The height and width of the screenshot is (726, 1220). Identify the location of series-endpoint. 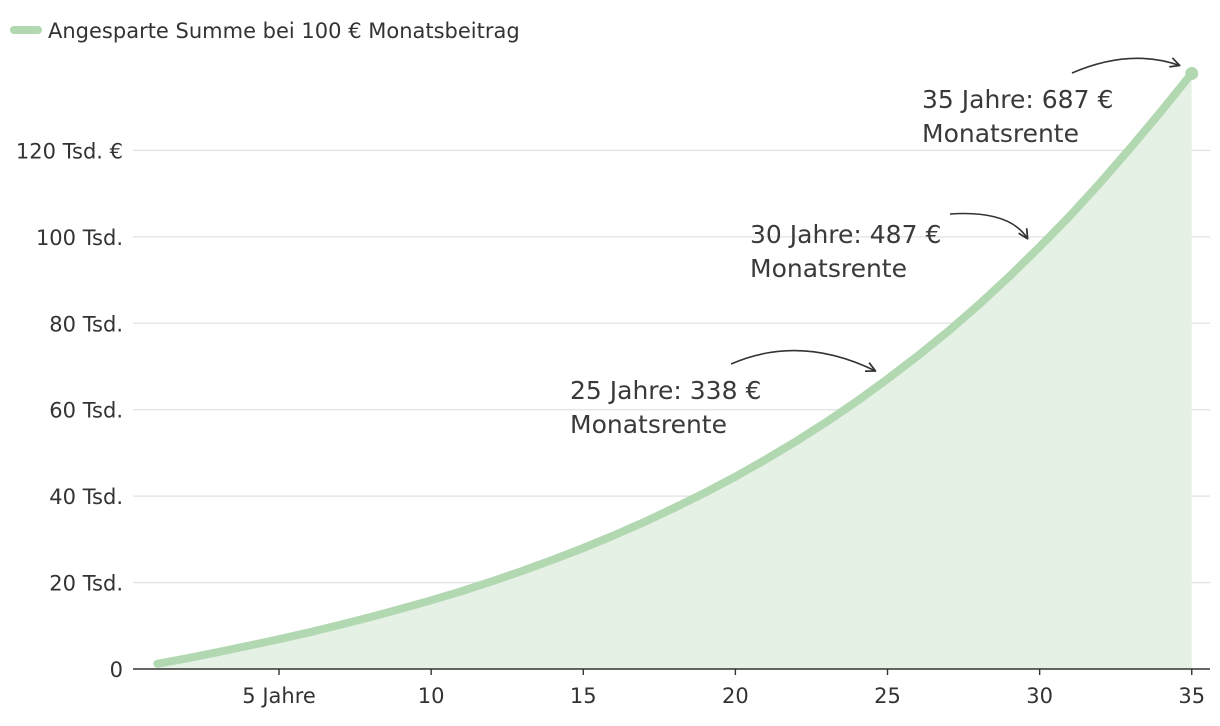
(1192, 74).